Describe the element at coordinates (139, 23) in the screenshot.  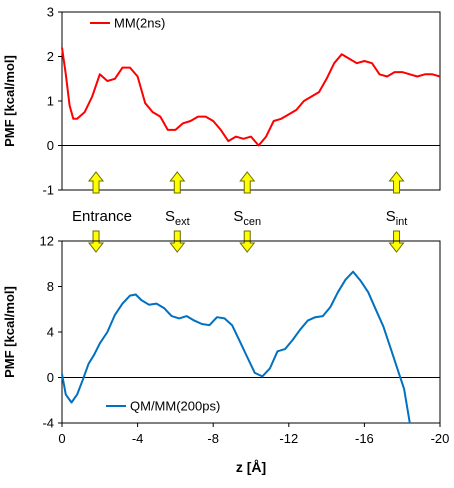
I see `legend-label-mm: MM(2ns)` at that location.